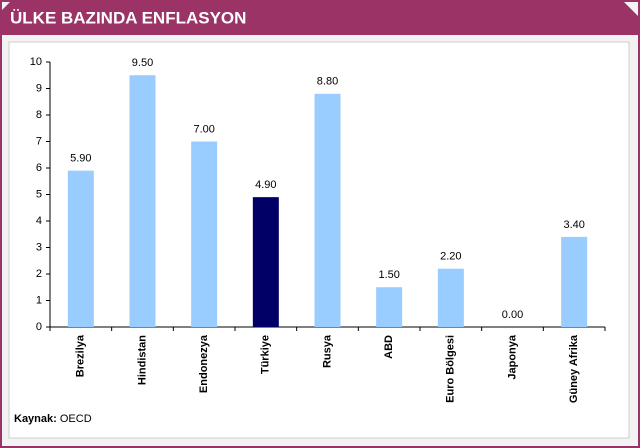  I want to click on y-tick-label: 4, so click(39, 221).